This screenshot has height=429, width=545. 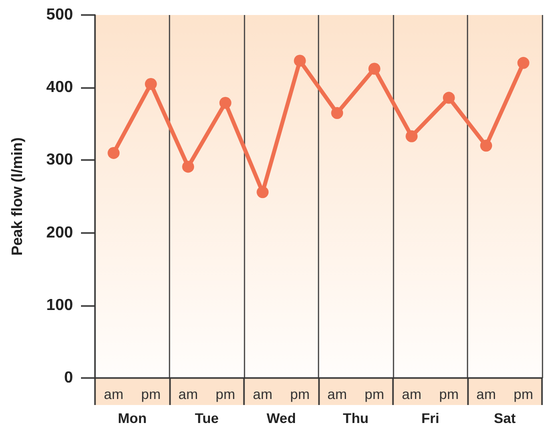 What do you see at coordinates (17, 196) in the screenshot?
I see `y-axis-title: Peak flow (l/min)` at bounding box center [17, 196].